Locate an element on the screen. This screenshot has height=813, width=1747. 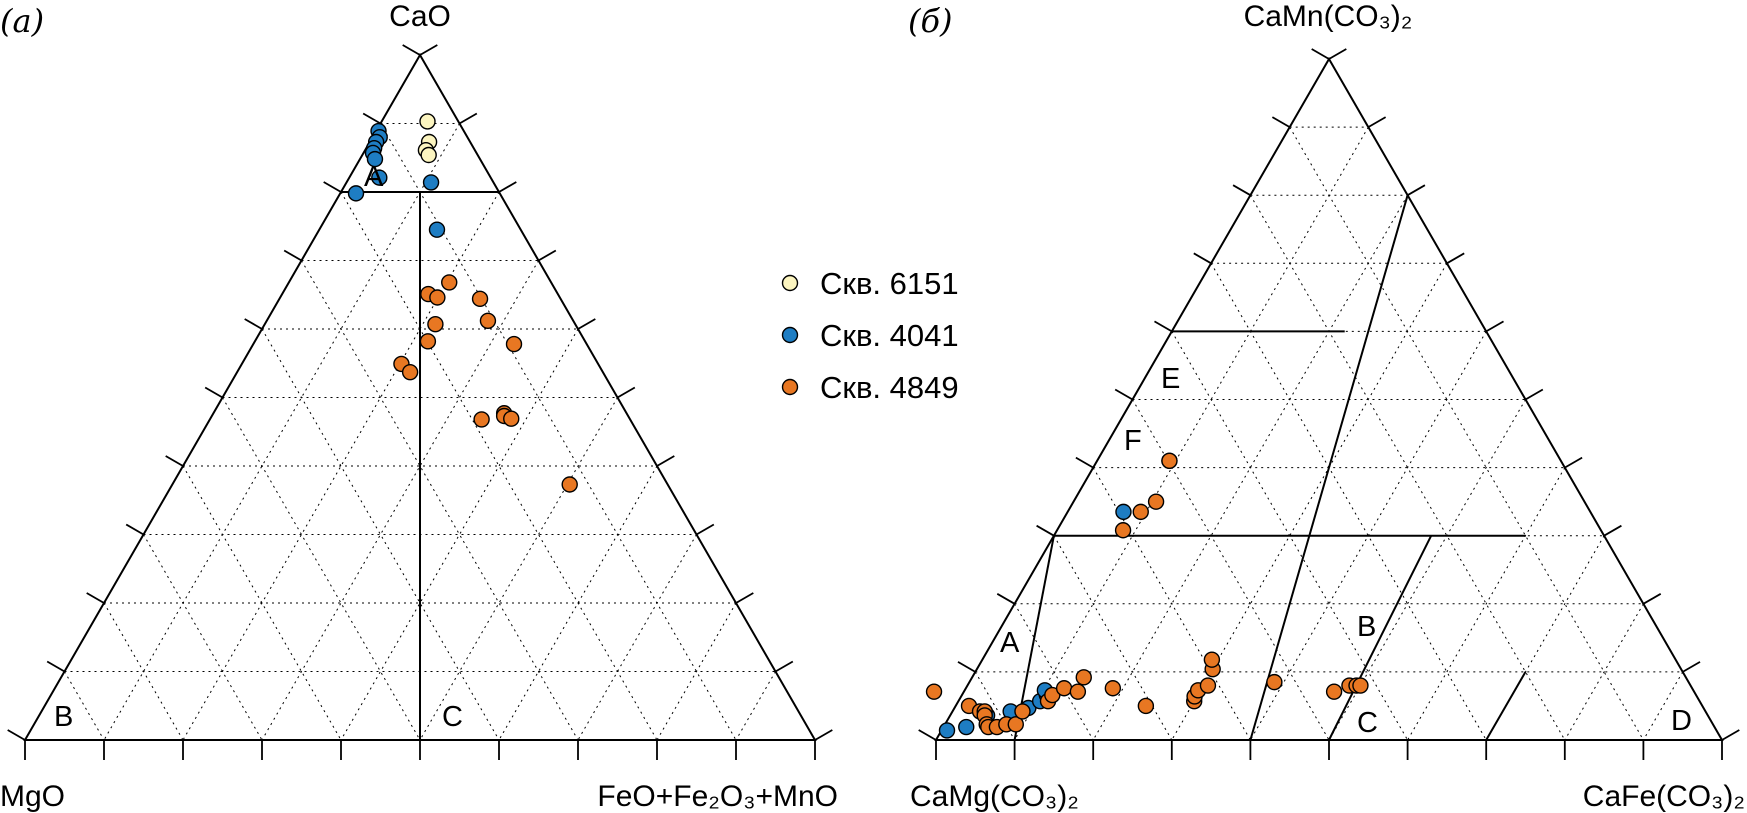
legend-item-4041: Скв. 4041 is located at coordinates (870, 335).